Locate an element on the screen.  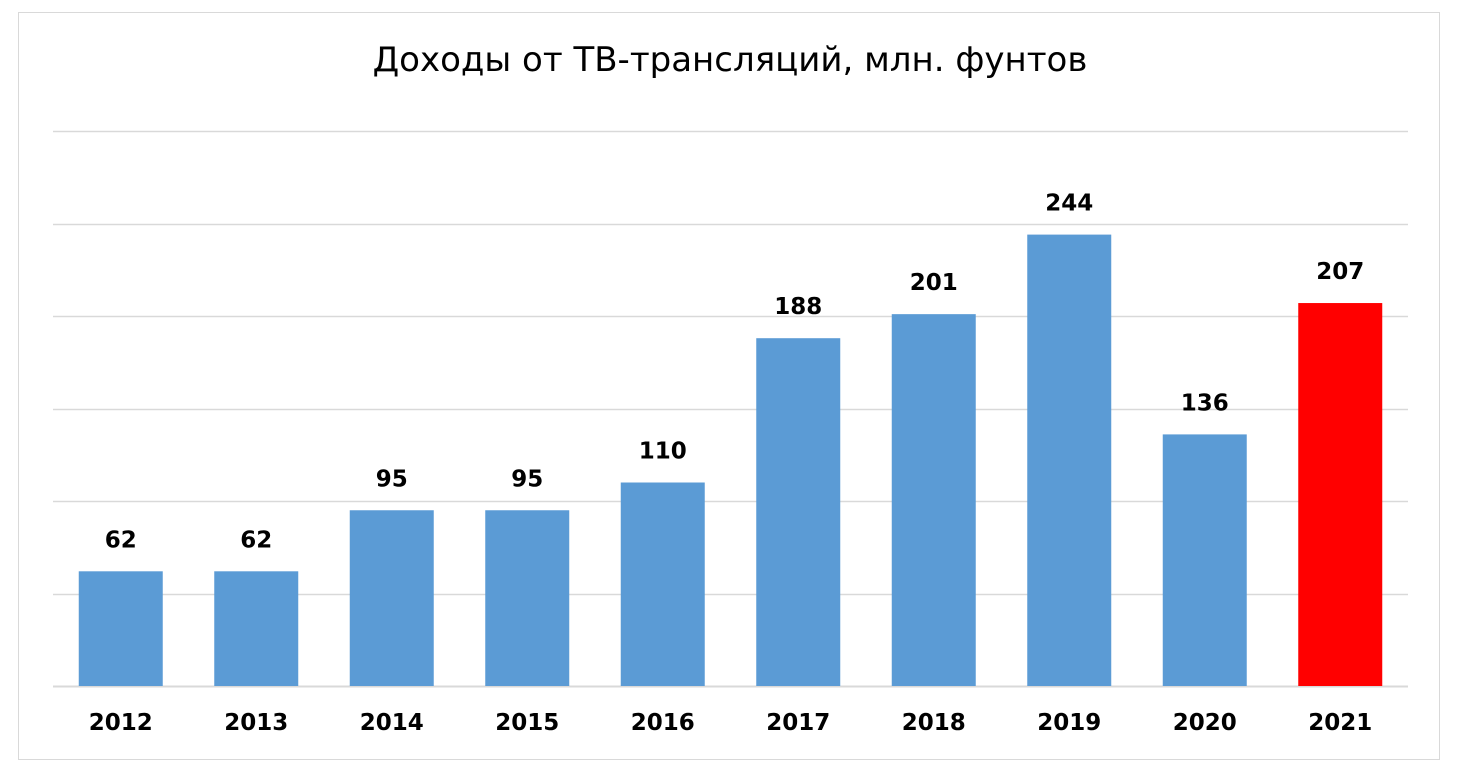
data-label-2017: 188 is located at coordinates (798, 307).